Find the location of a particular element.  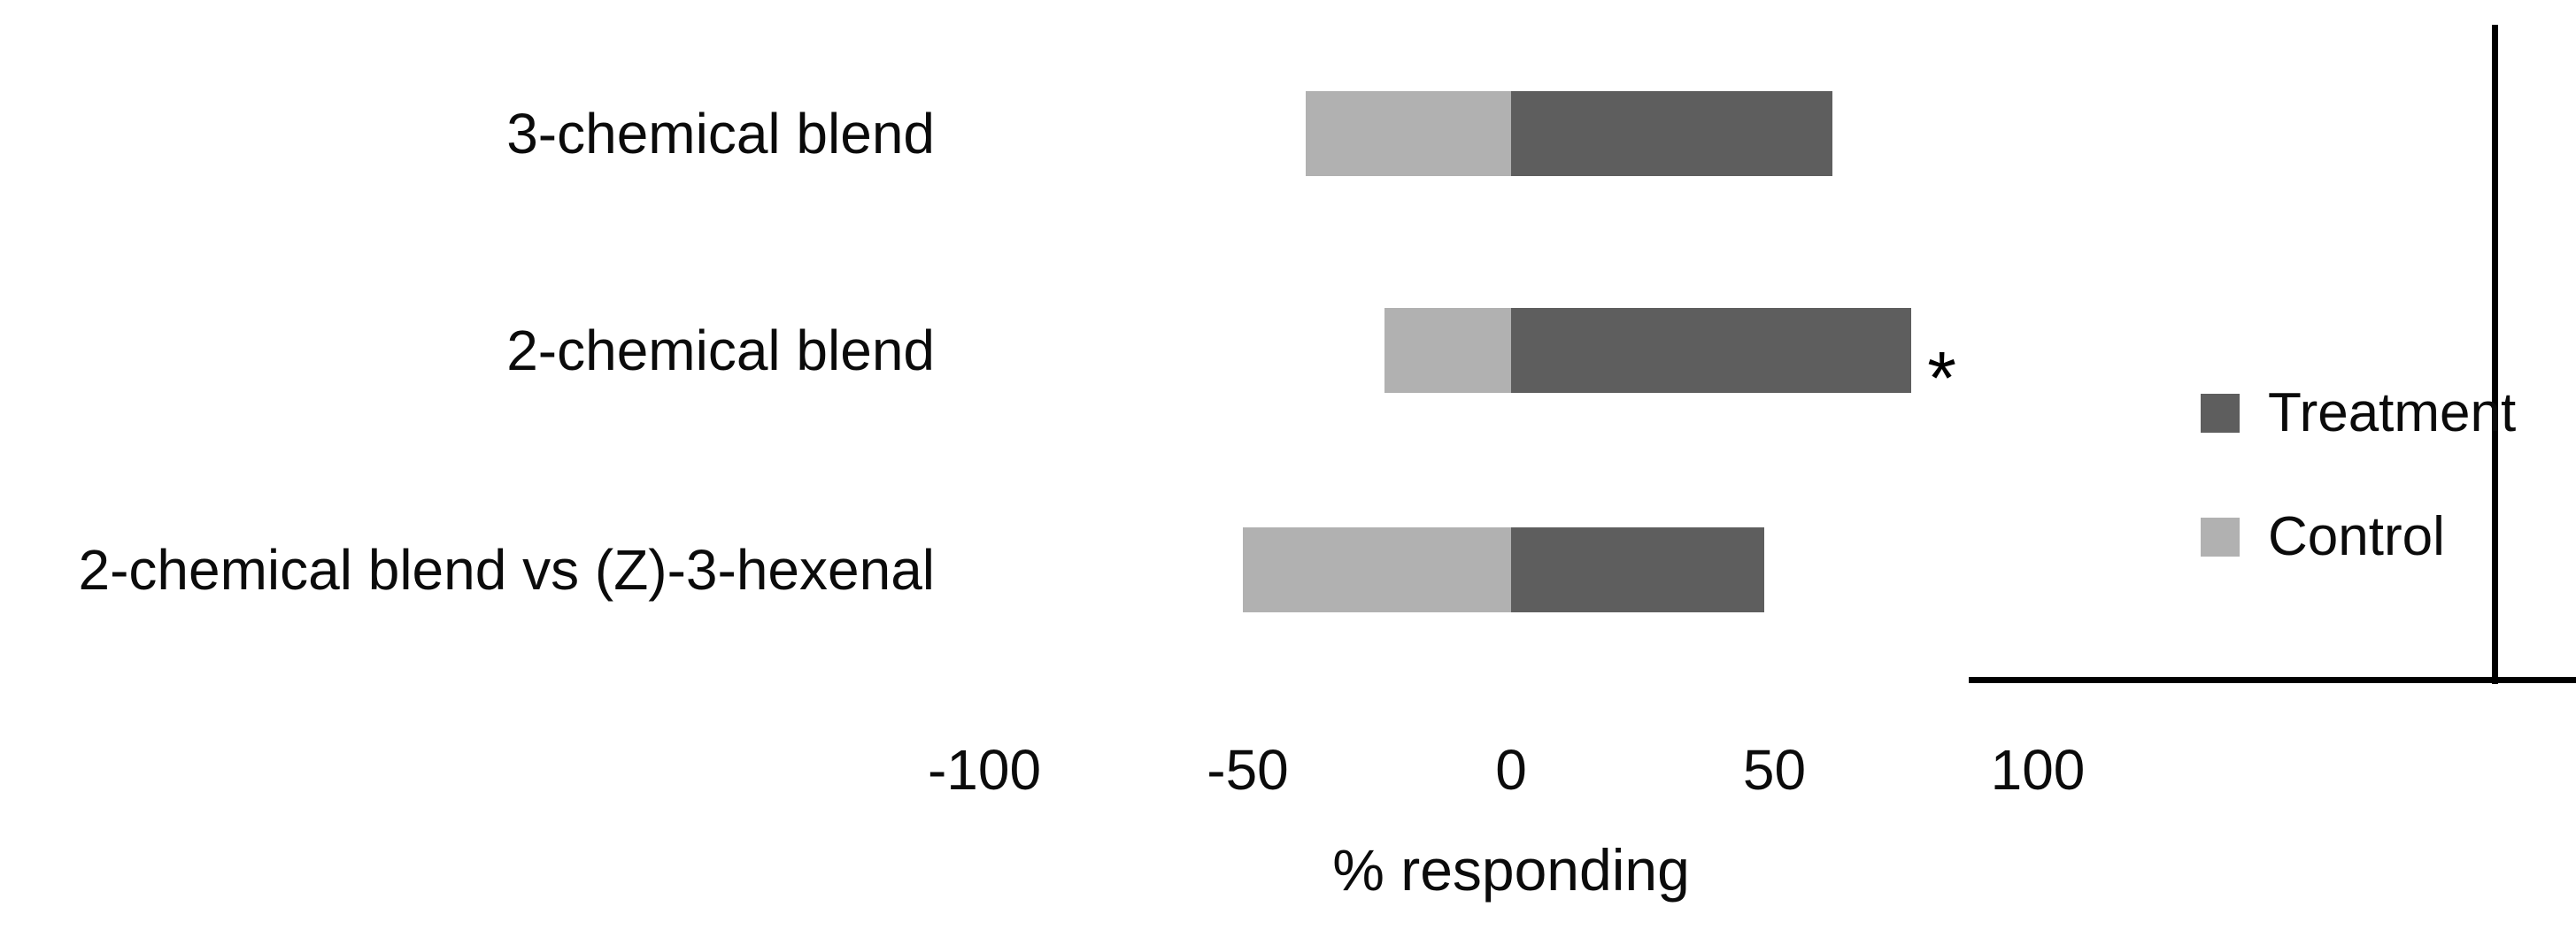

category-label-2-chemical-blend-vs-z-3-hexenal: 2-chemical blend vs (Z)-3-hexenal is located at coordinates (507, 570).